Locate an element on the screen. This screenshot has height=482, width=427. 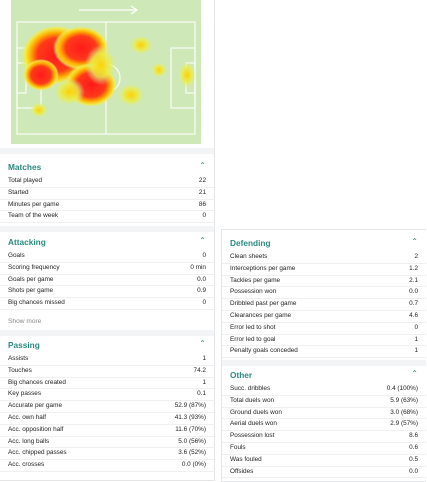
stat-label: Offsides is located at coordinates (242, 471).